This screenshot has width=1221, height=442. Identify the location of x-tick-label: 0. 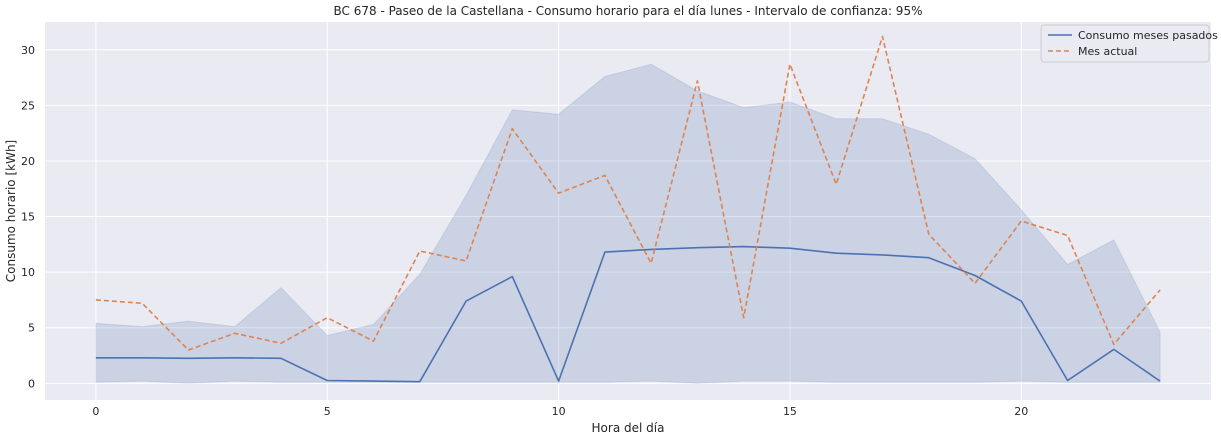
(95, 411).